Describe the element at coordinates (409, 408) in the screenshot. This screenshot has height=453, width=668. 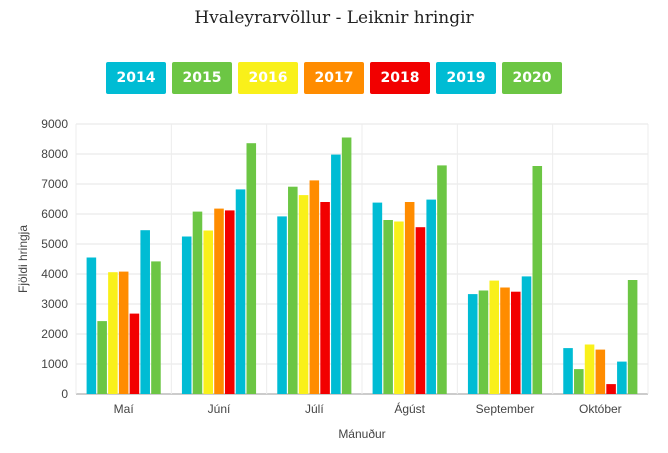
I see `x-tick-label: Ágúst` at that location.